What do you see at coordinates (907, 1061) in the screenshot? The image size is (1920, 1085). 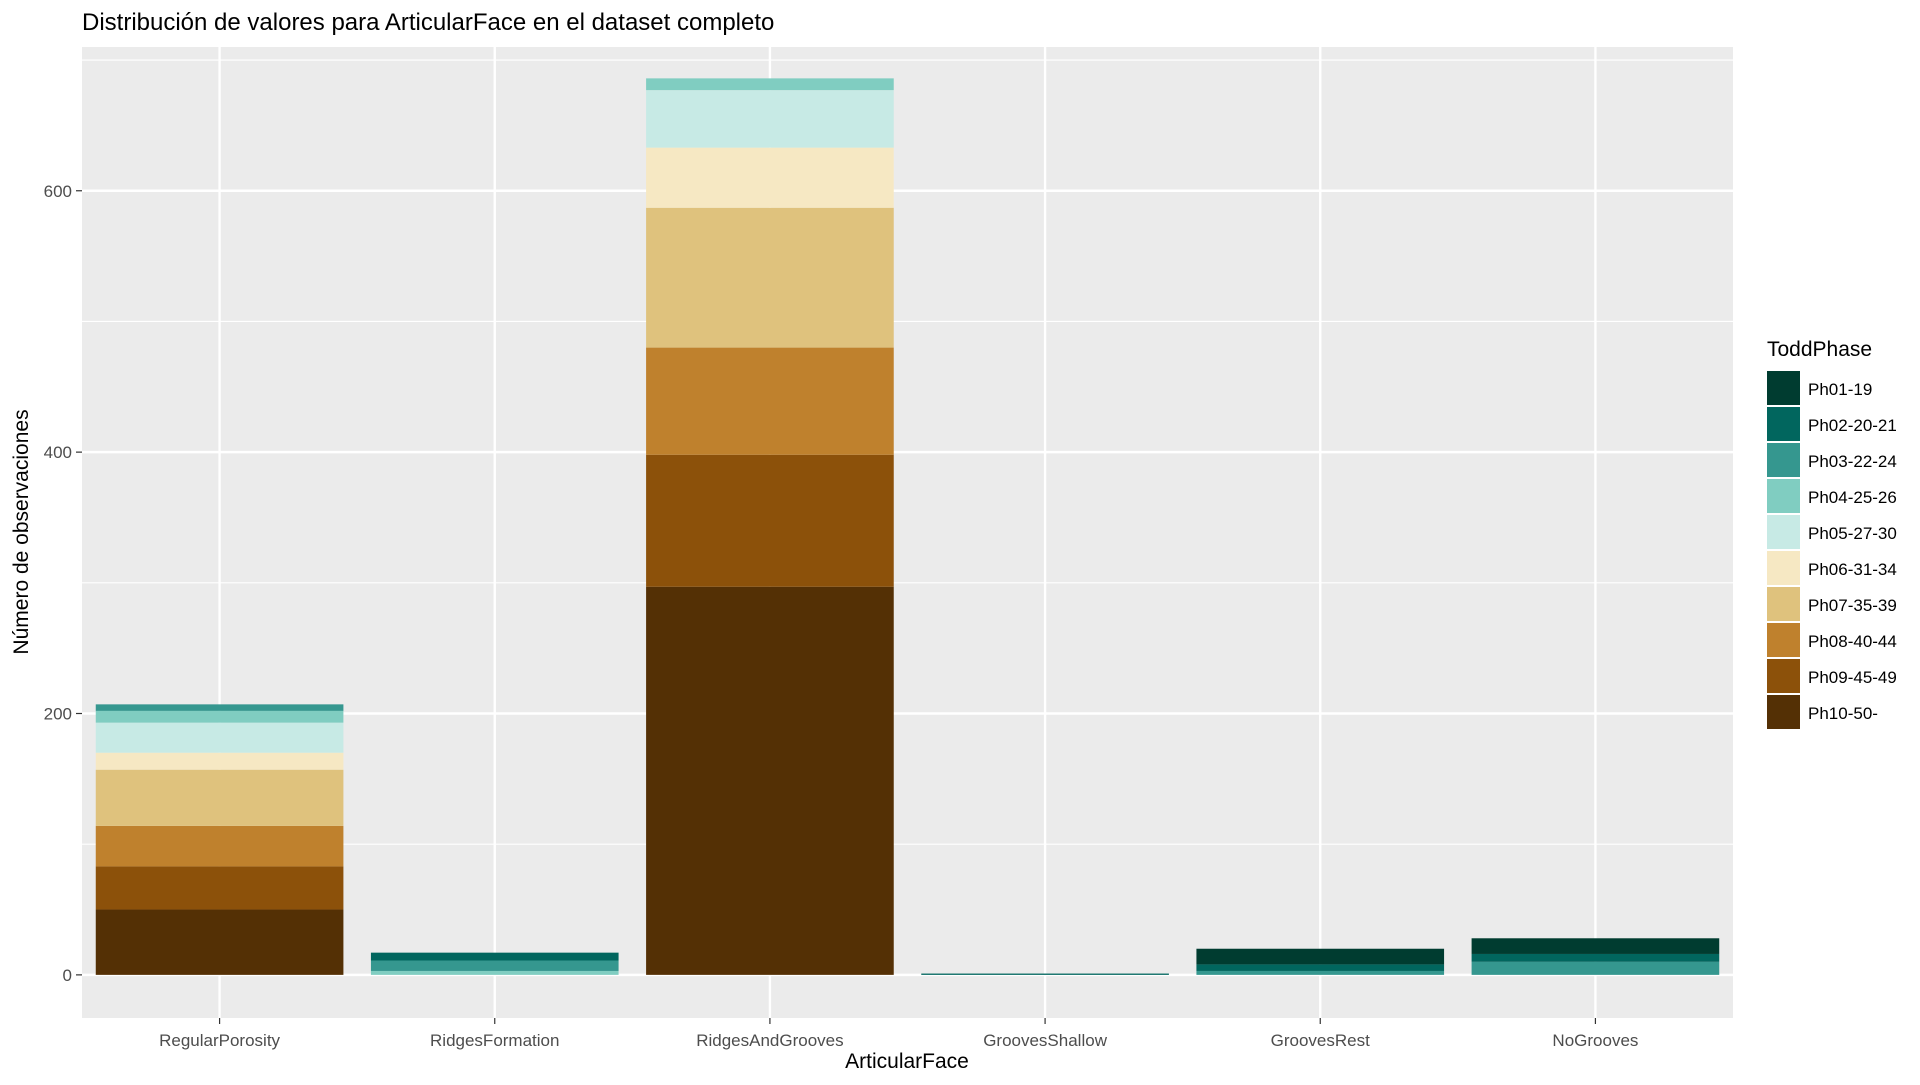 I see `x-axis-title: ArticularFace` at bounding box center [907, 1061].